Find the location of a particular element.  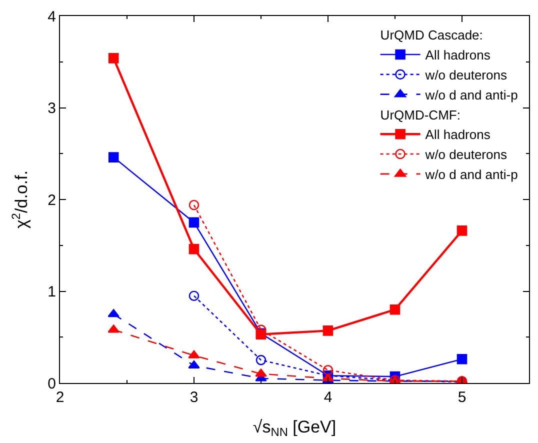

y-tick-label: 4 is located at coordinates (52, 17).